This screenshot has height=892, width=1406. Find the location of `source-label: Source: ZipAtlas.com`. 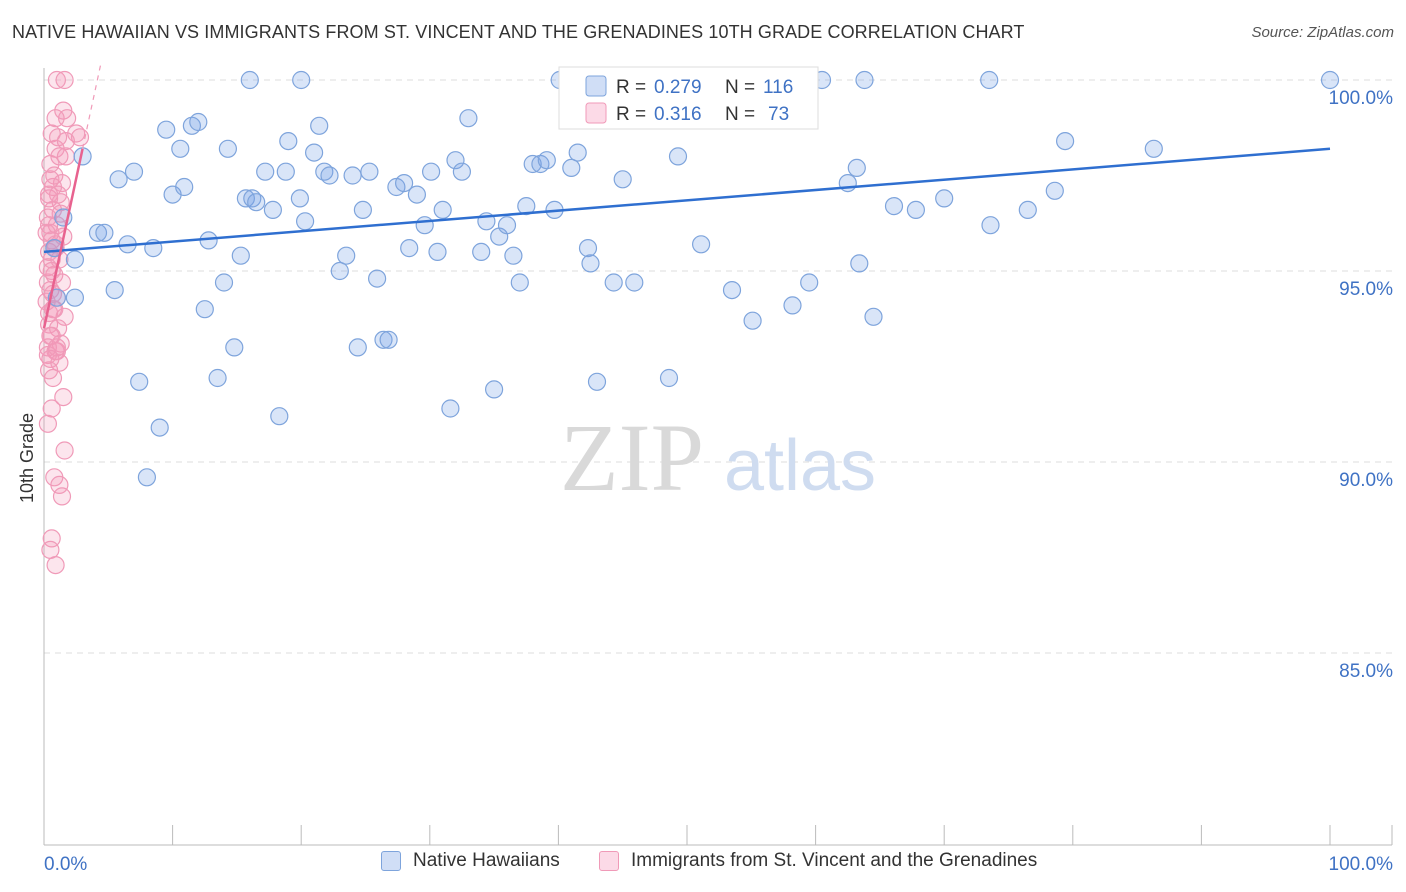

source-label: Source: ZipAtlas.com is located at coordinates (1322, 32).